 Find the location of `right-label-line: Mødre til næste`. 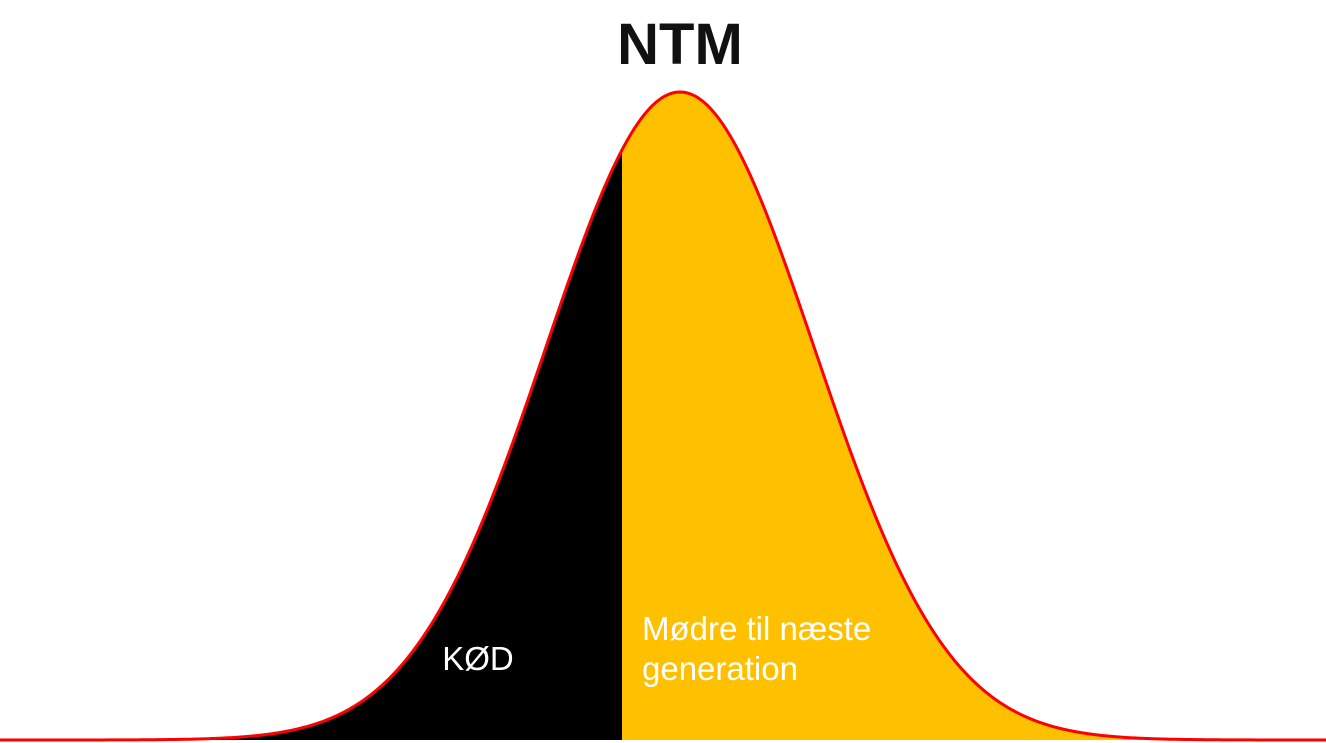

right-label-line: Mødre til næste is located at coordinates (756, 628).